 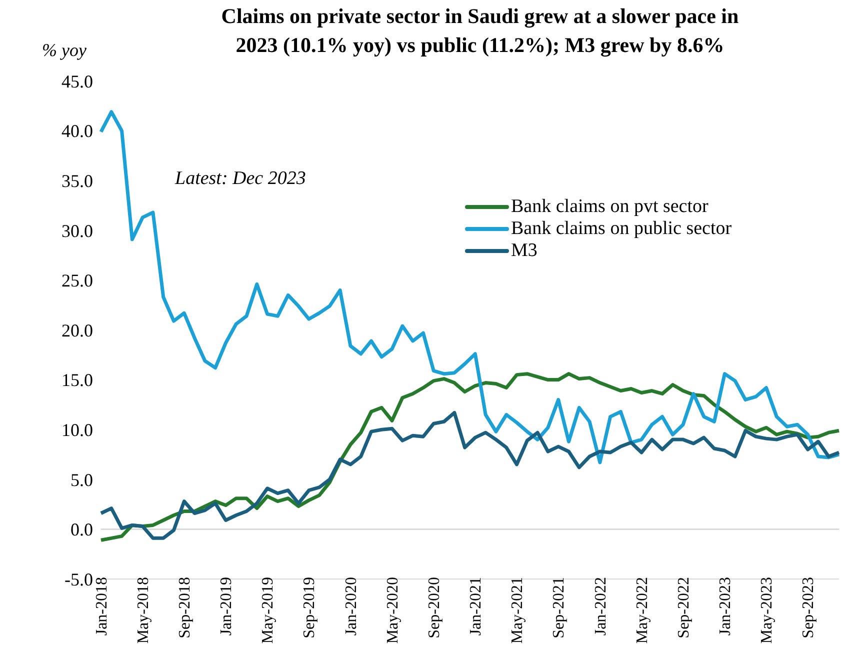 I want to click on x-tick-label: Sep-2023, so click(x=809, y=607).